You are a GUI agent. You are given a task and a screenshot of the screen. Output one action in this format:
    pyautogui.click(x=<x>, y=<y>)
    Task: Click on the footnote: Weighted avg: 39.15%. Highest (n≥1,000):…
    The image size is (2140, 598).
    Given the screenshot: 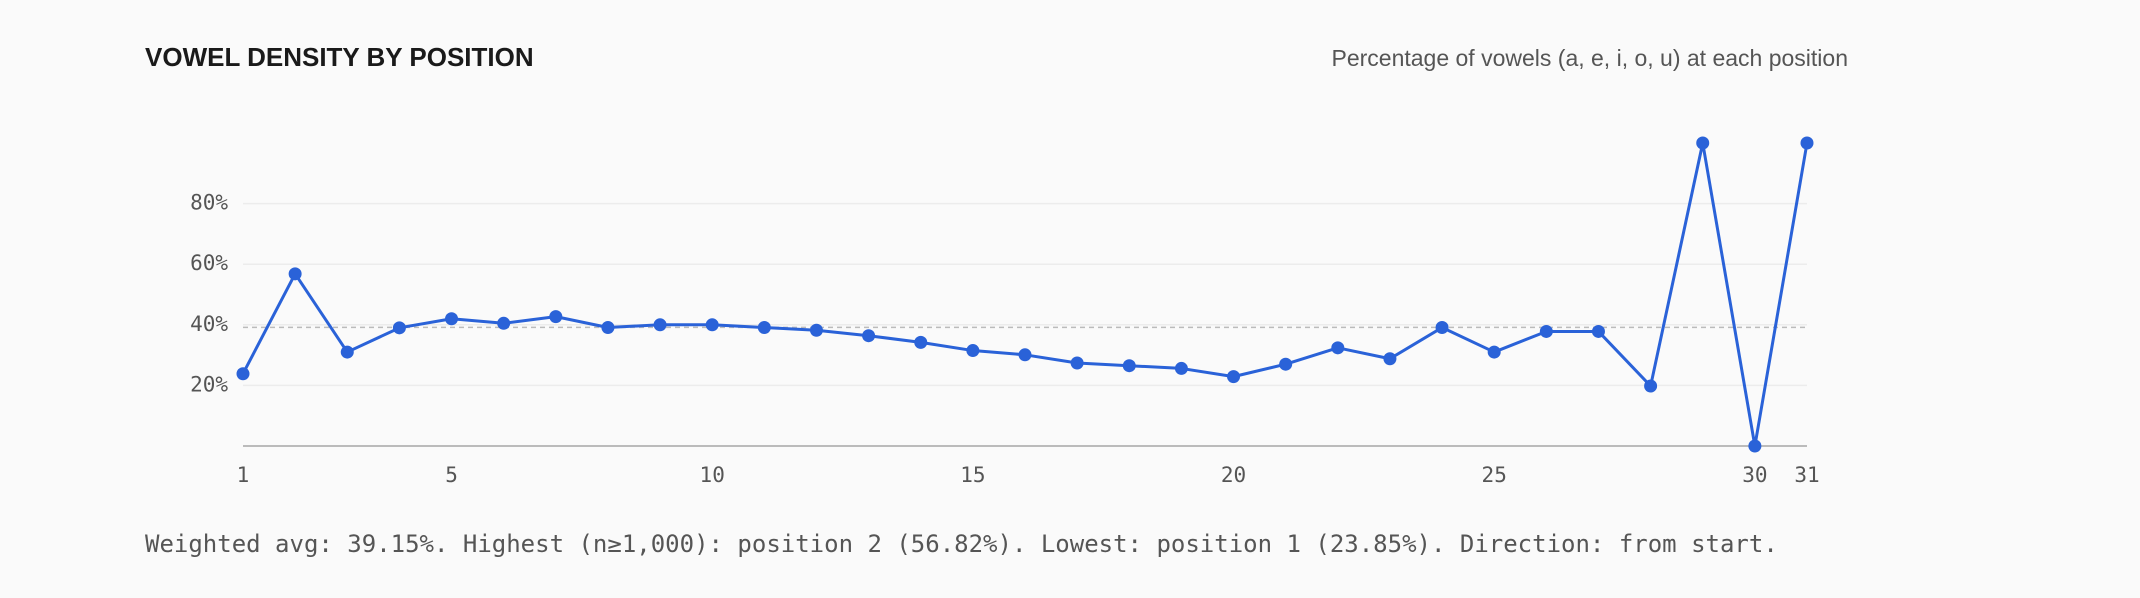 What is the action you would take?
    pyautogui.click(x=961, y=544)
    